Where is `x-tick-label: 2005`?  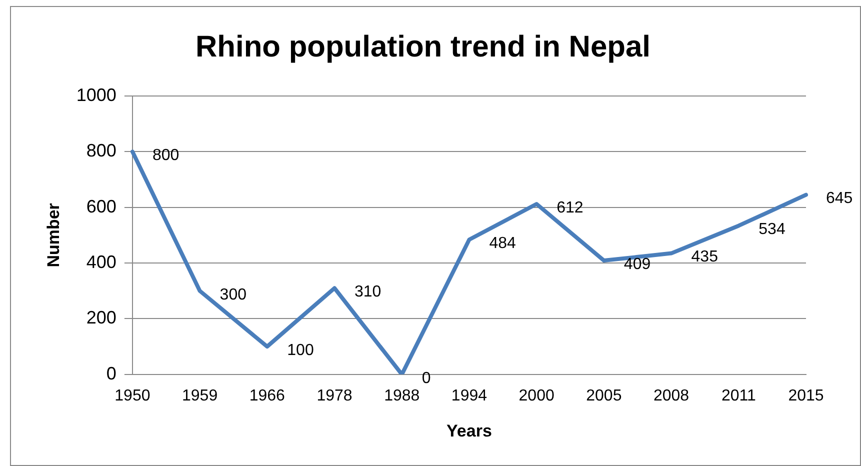
x-tick-label: 2005 is located at coordinates (604, 395).